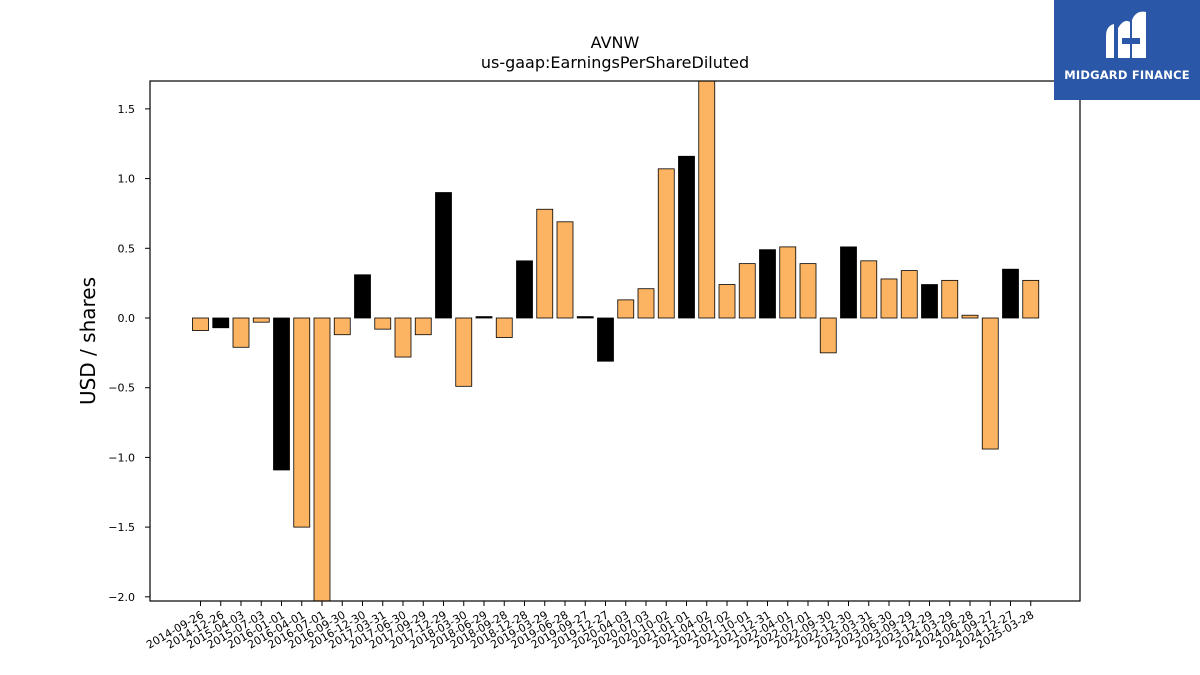 This screenshot has height=675, width=1200. Describe the element at coordinates (121, 388) in the screenshot. I see `y-tick-label: −0.5` at that location.